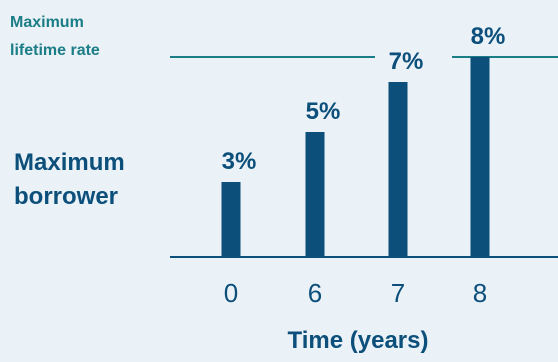  What do you see at coordinates (239, 161) in the screenshot?
I see `data-label-0: 3%` at bounding box center [239, 161].